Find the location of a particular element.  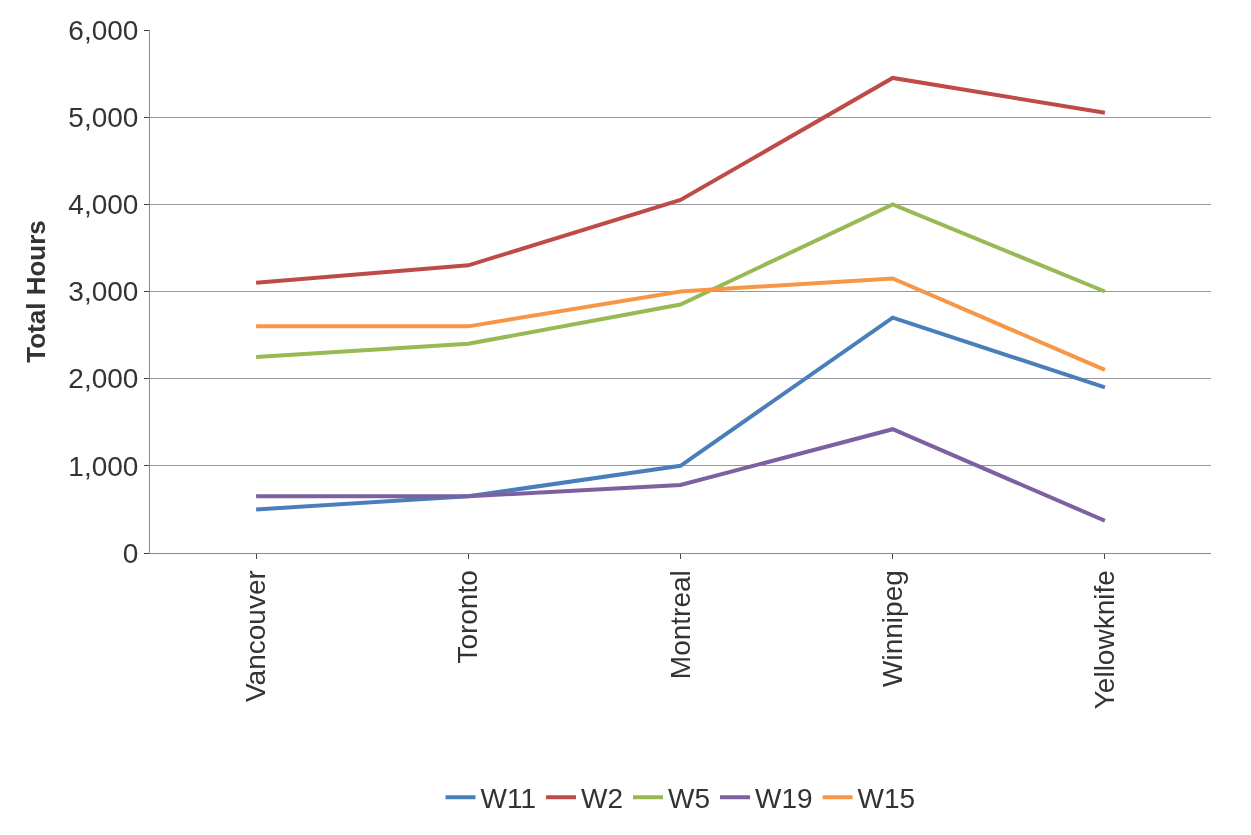

x-tick-label: Toronto is located at coordinates (468, 617).